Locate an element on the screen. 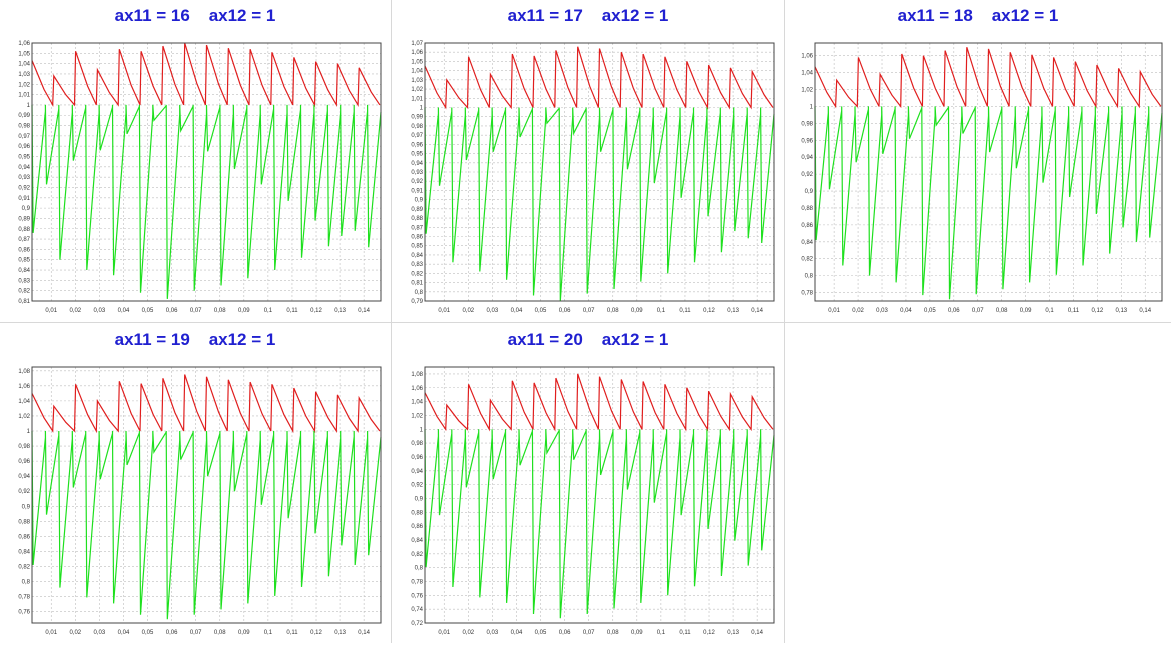 This screenshot has height=645, width=1171. y-tick-label: 1,02 is located at coordinates (417, 90).